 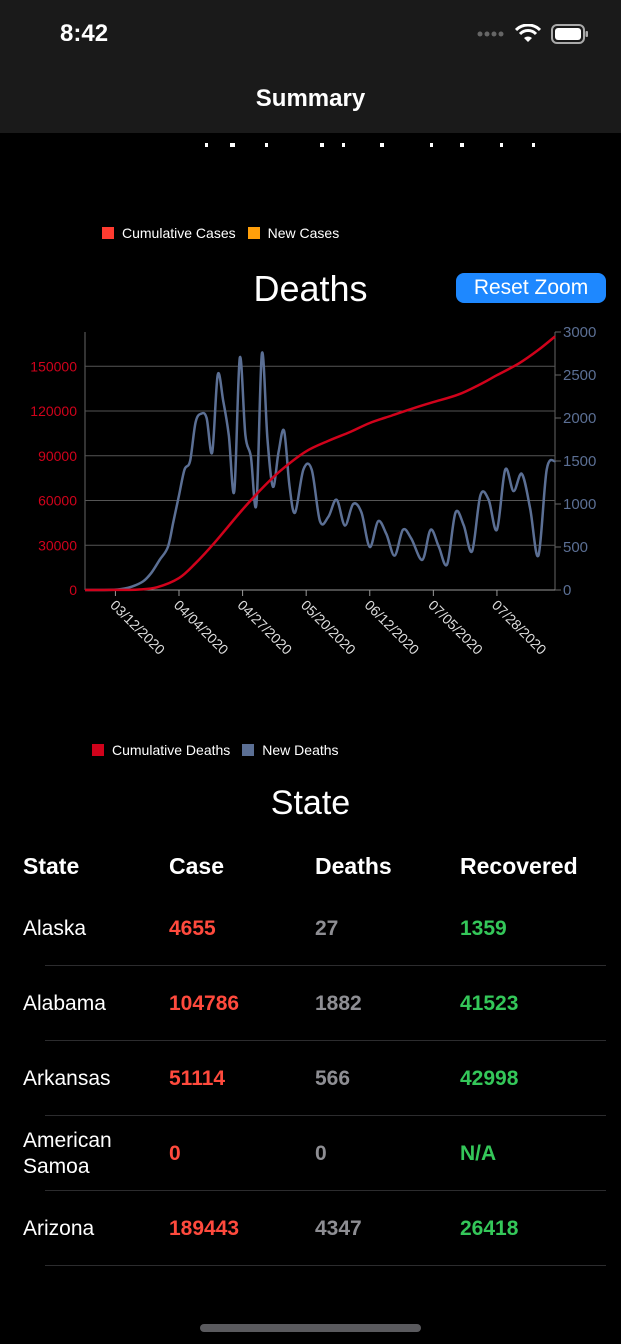 What do you see at coordinates (392, 627) in the screenshot?
I see `x-tick-label: 06/12/2020` at bounding box center [392, 627].